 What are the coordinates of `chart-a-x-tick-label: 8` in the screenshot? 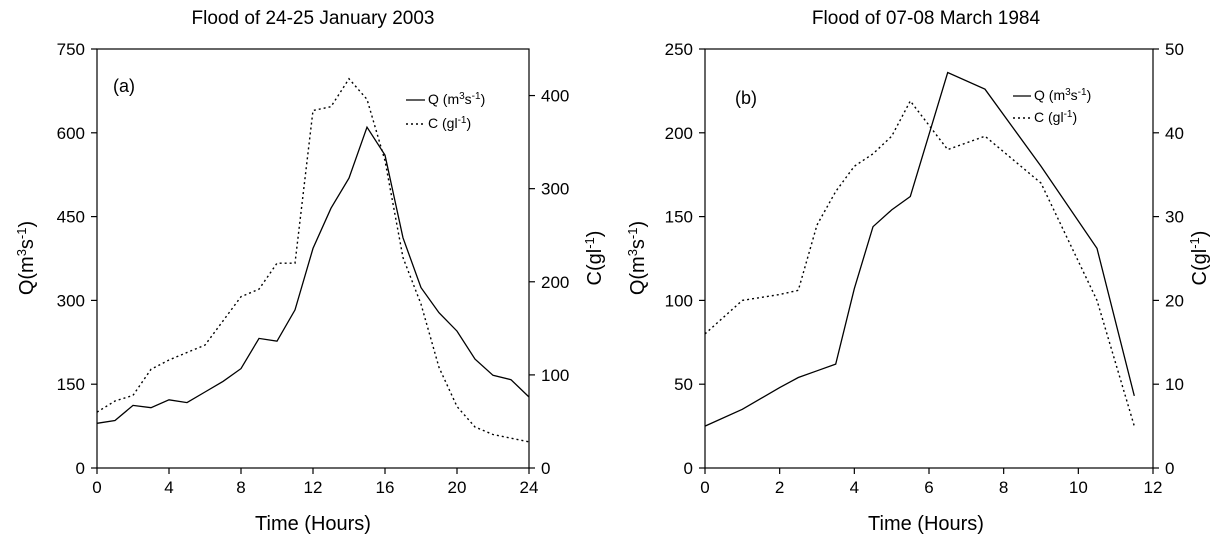 It's located at (240, 487).